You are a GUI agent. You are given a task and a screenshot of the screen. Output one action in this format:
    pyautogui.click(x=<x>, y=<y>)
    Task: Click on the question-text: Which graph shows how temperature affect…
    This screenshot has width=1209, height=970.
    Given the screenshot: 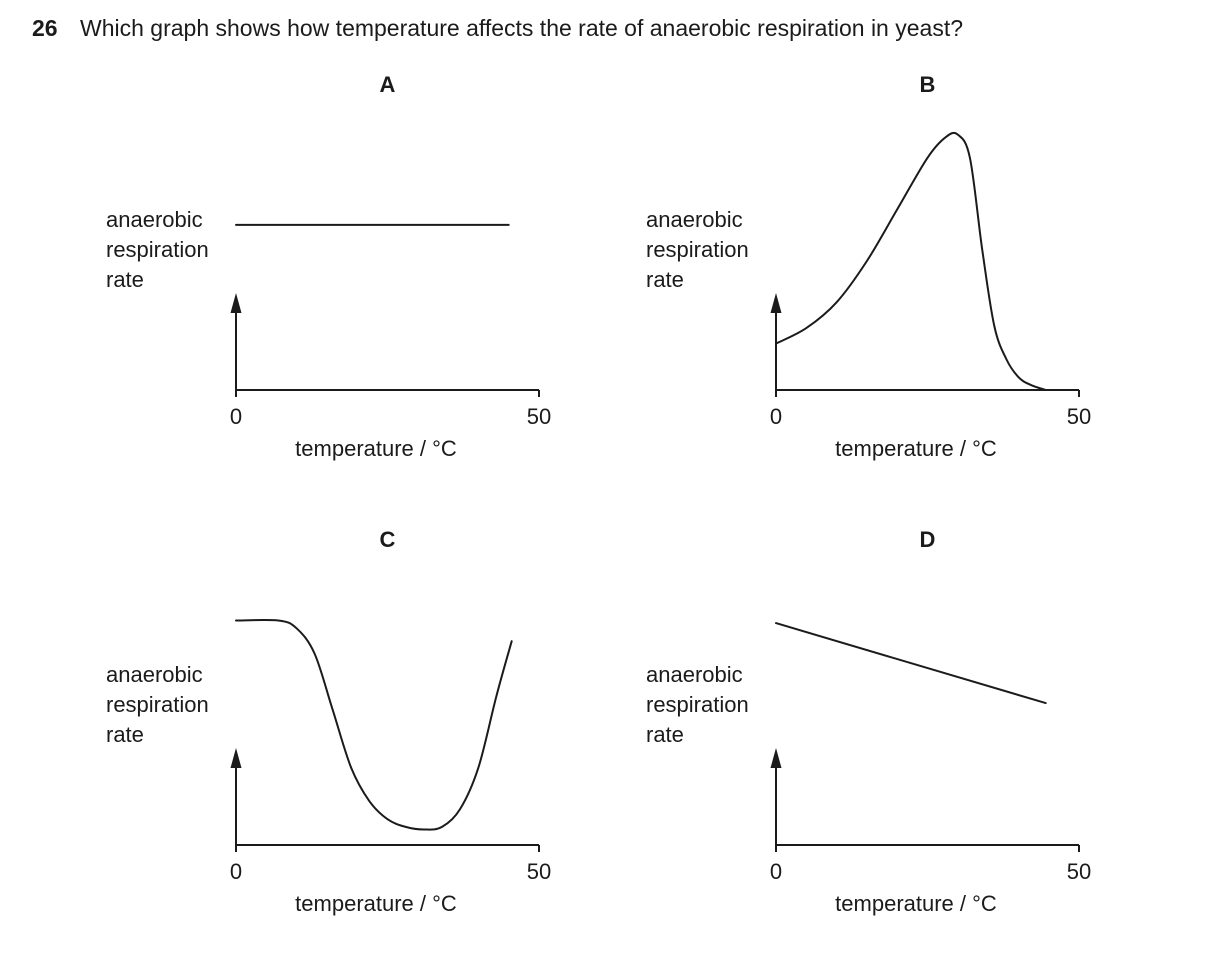 What is the action you would take?
    pyautogui.click(x=521, y=28)
    